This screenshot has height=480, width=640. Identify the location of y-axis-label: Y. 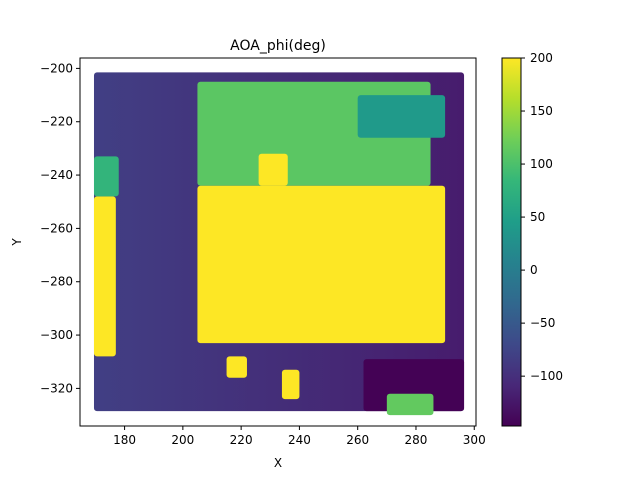
(17, 242).